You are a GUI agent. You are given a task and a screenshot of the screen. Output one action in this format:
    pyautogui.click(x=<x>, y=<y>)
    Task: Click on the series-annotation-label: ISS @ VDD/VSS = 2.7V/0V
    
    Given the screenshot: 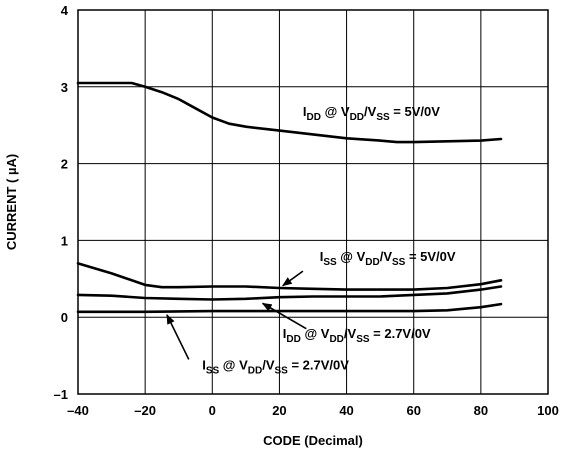 What is the action you would take?
    pyautogui.click(x=275, y=366)
    